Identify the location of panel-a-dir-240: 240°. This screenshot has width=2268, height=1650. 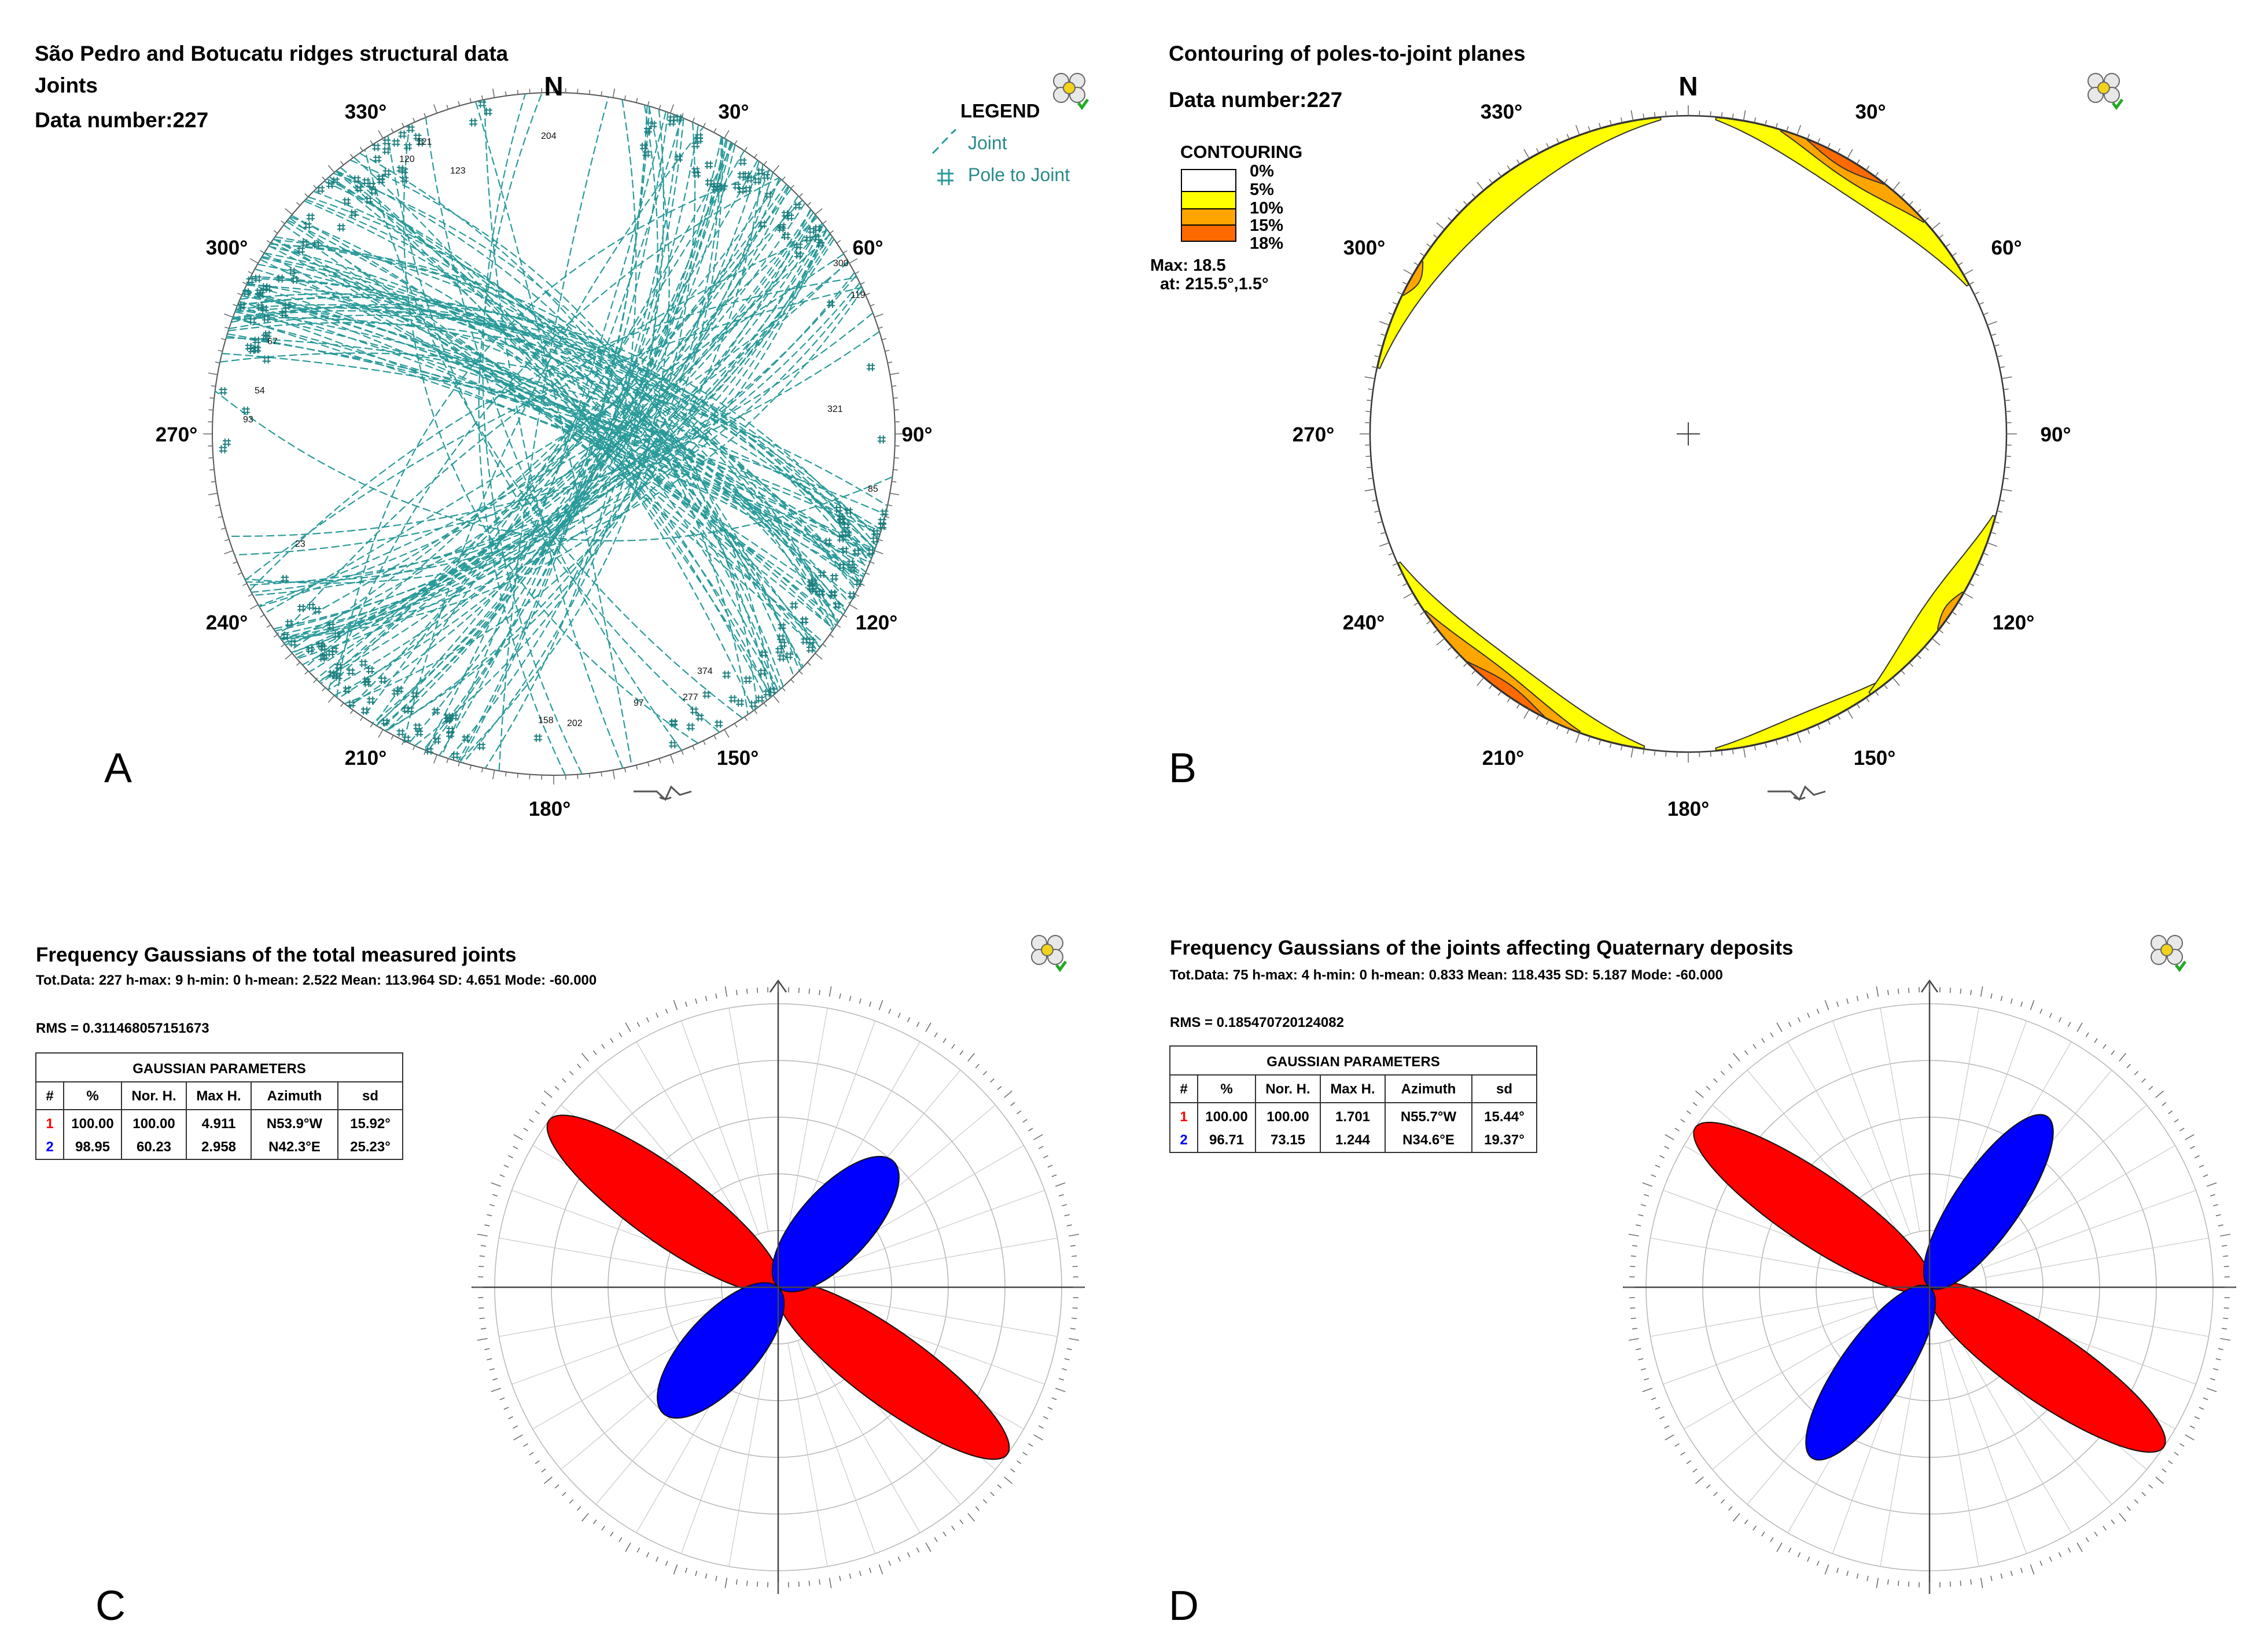
(227, 623).